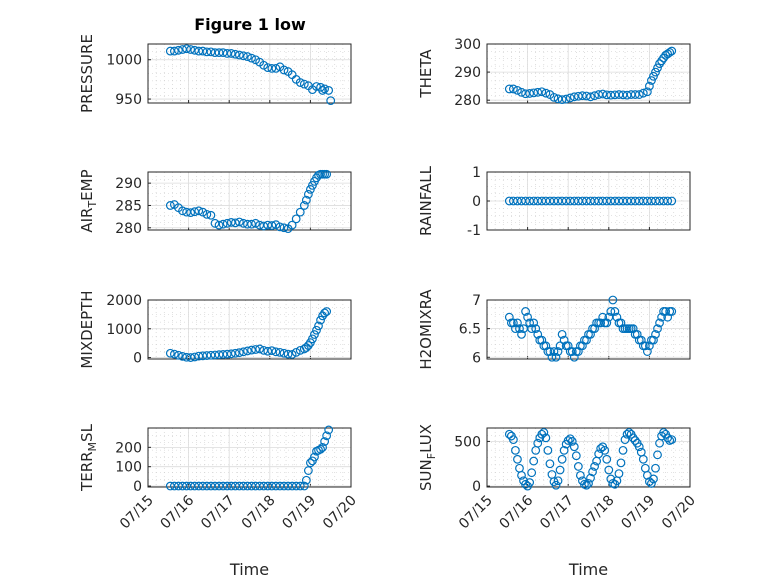  I want to click on x-tick-label: 07/17, so click(218, 513).